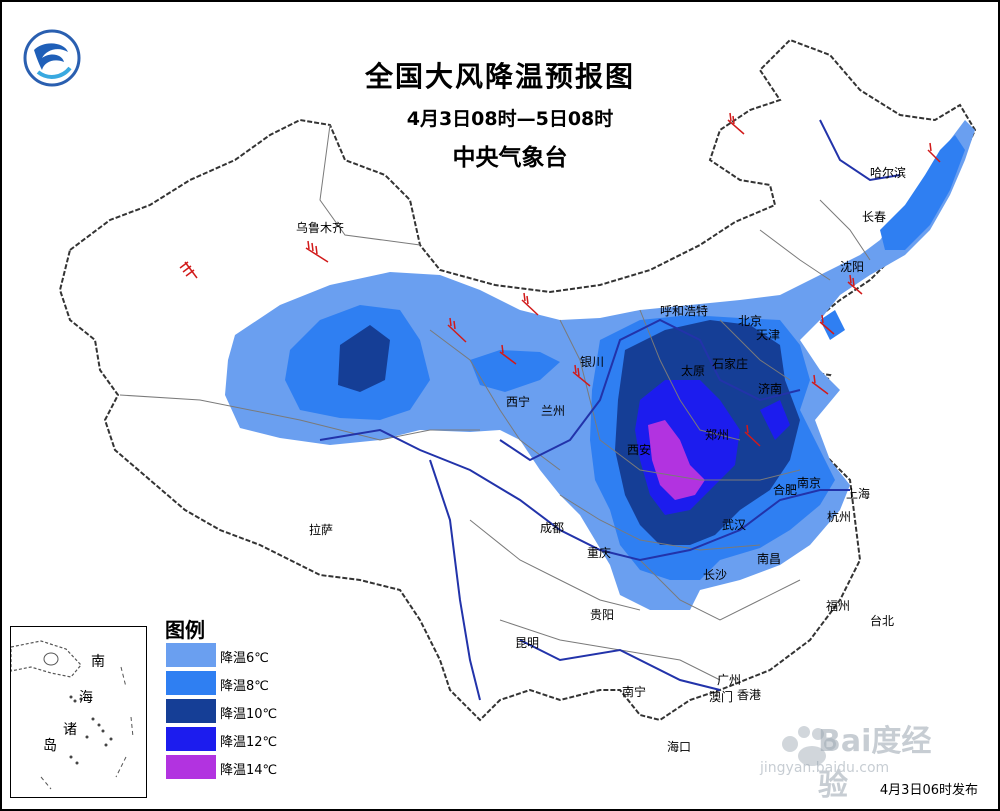  Describe the element at coordinates (592, 362) in the screenshot. I see `city-label: 银川` at that location.